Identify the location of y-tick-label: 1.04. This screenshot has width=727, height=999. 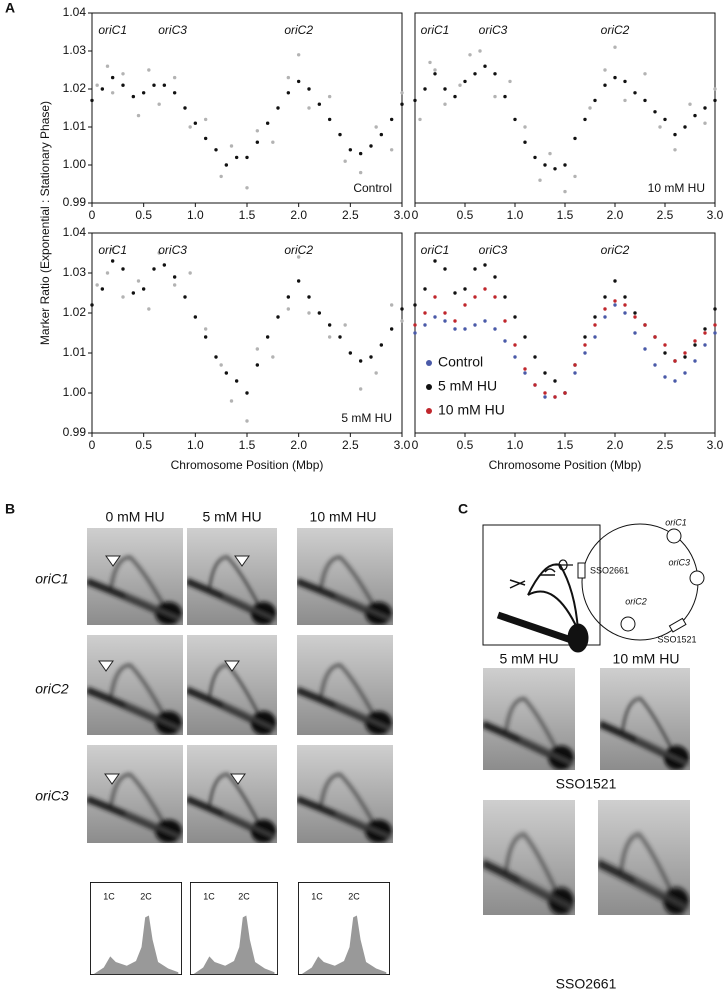
(75, 232).